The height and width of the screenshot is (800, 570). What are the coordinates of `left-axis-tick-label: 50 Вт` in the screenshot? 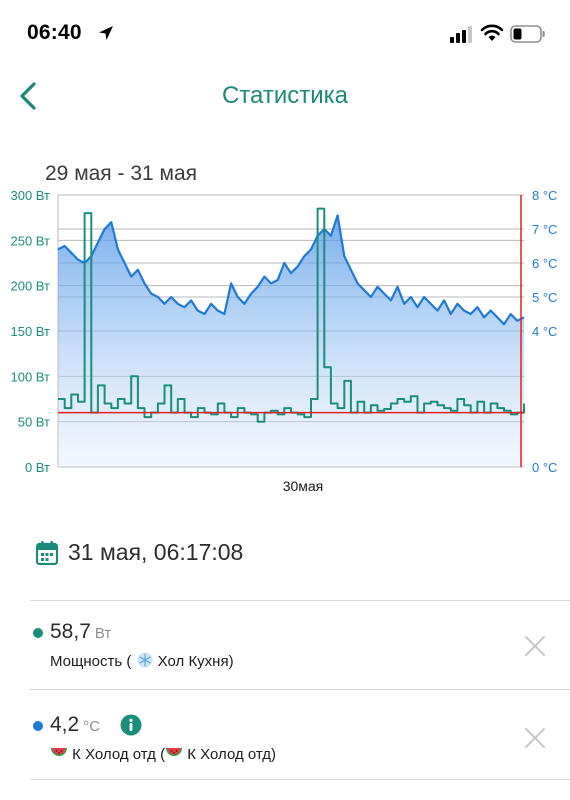 It's located at (34, 422).